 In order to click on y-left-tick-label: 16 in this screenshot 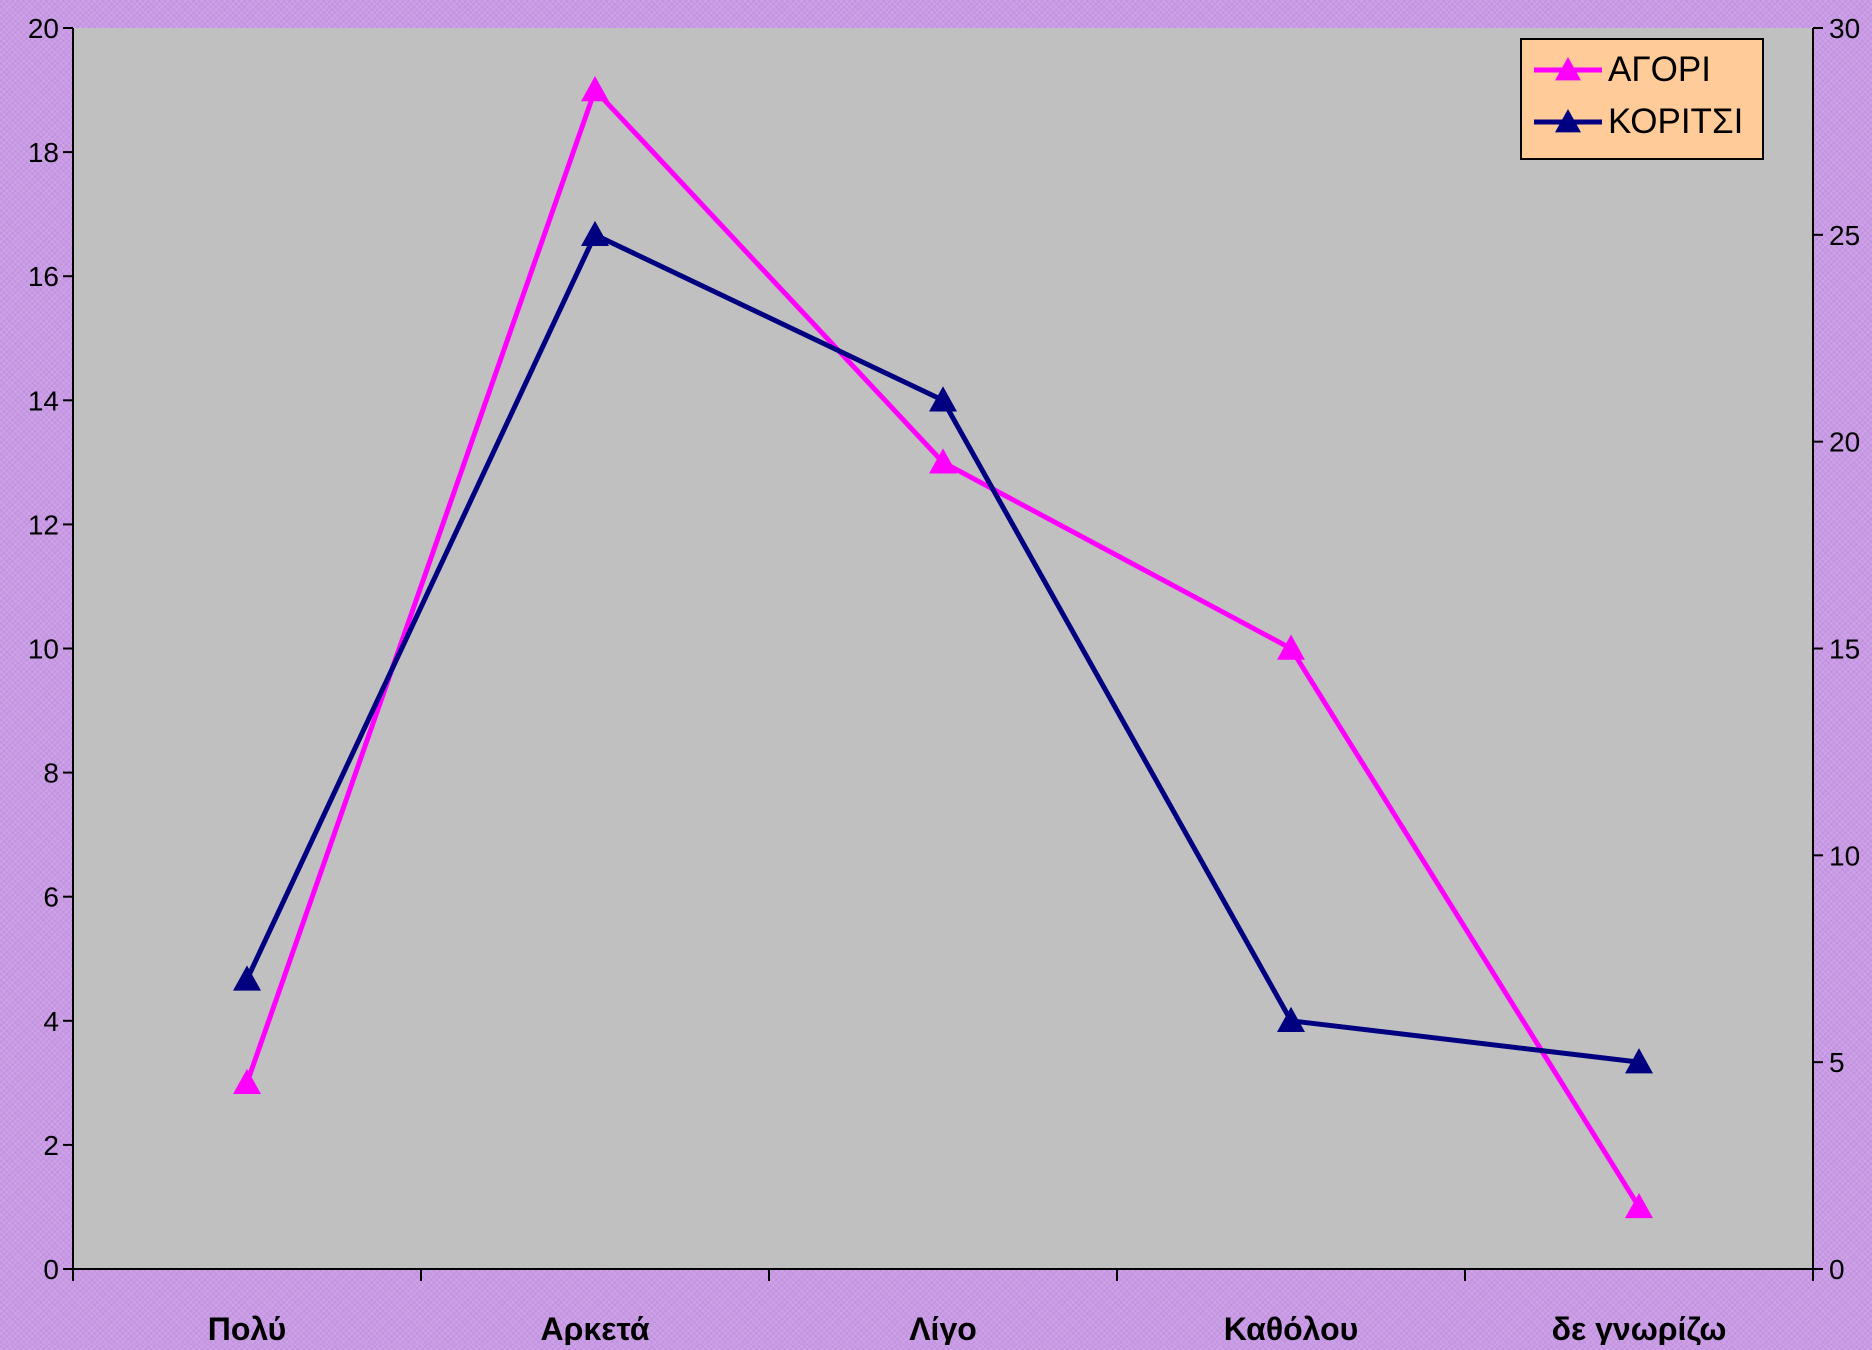, I will do `click(43, 276)`.